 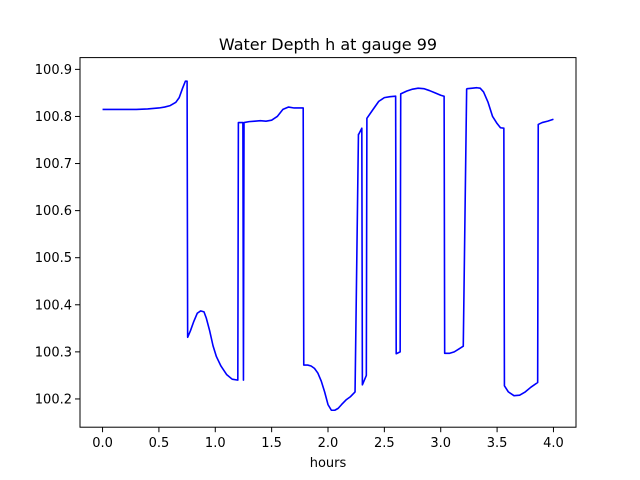 What do you see at coordinates (53, 258) in the screenshot?
I see `y-tick-label: 100.5` at bounding box center [53, 258].